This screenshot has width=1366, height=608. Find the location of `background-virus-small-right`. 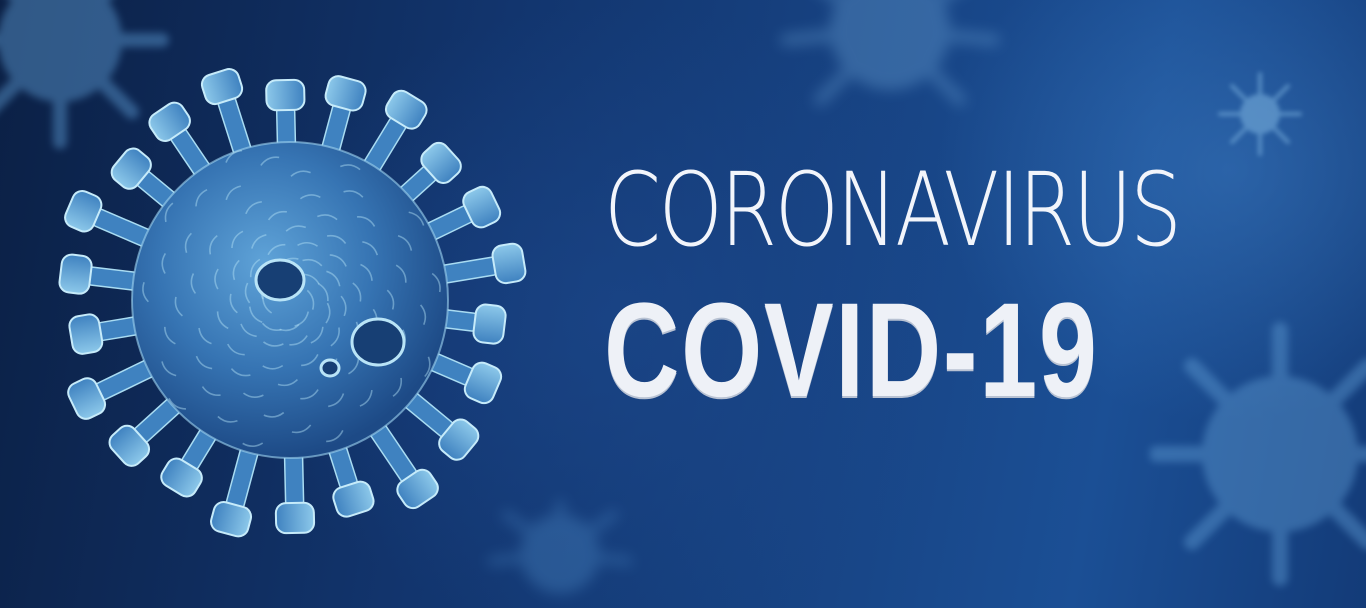

background-virus-small-right is located at coordinates (1260, 114).